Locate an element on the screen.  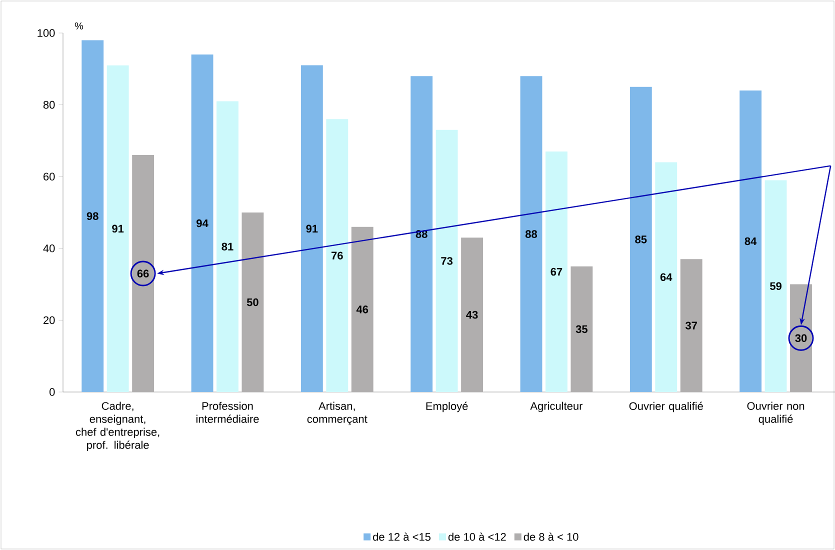
x-tick-label: Cadre, enseignant, chef d'entreprise, prof. libérale is located at coordinates (118, 427).